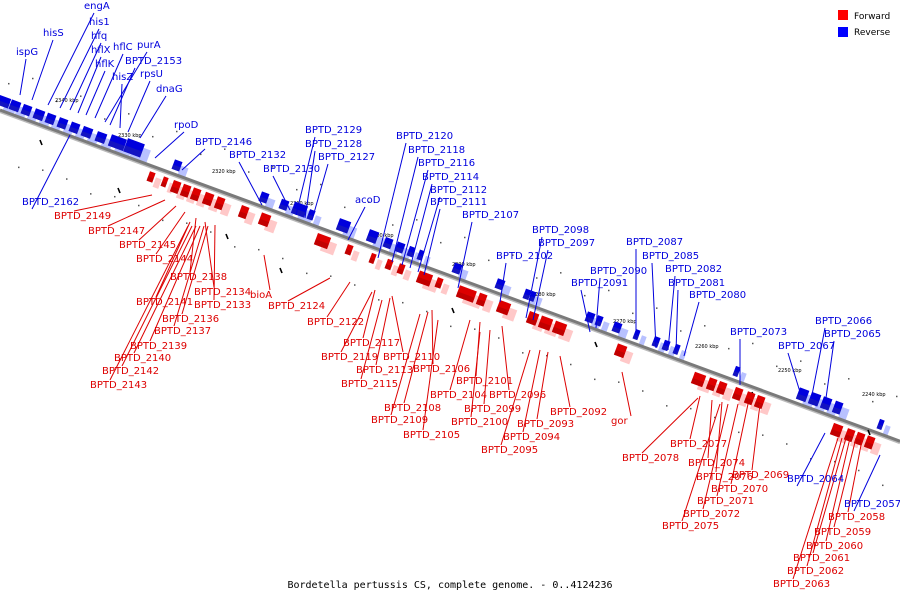 This screenshot has height=600, width=900. I want to click on rev-gene-label: BPTD_2146, so click(223, 142).